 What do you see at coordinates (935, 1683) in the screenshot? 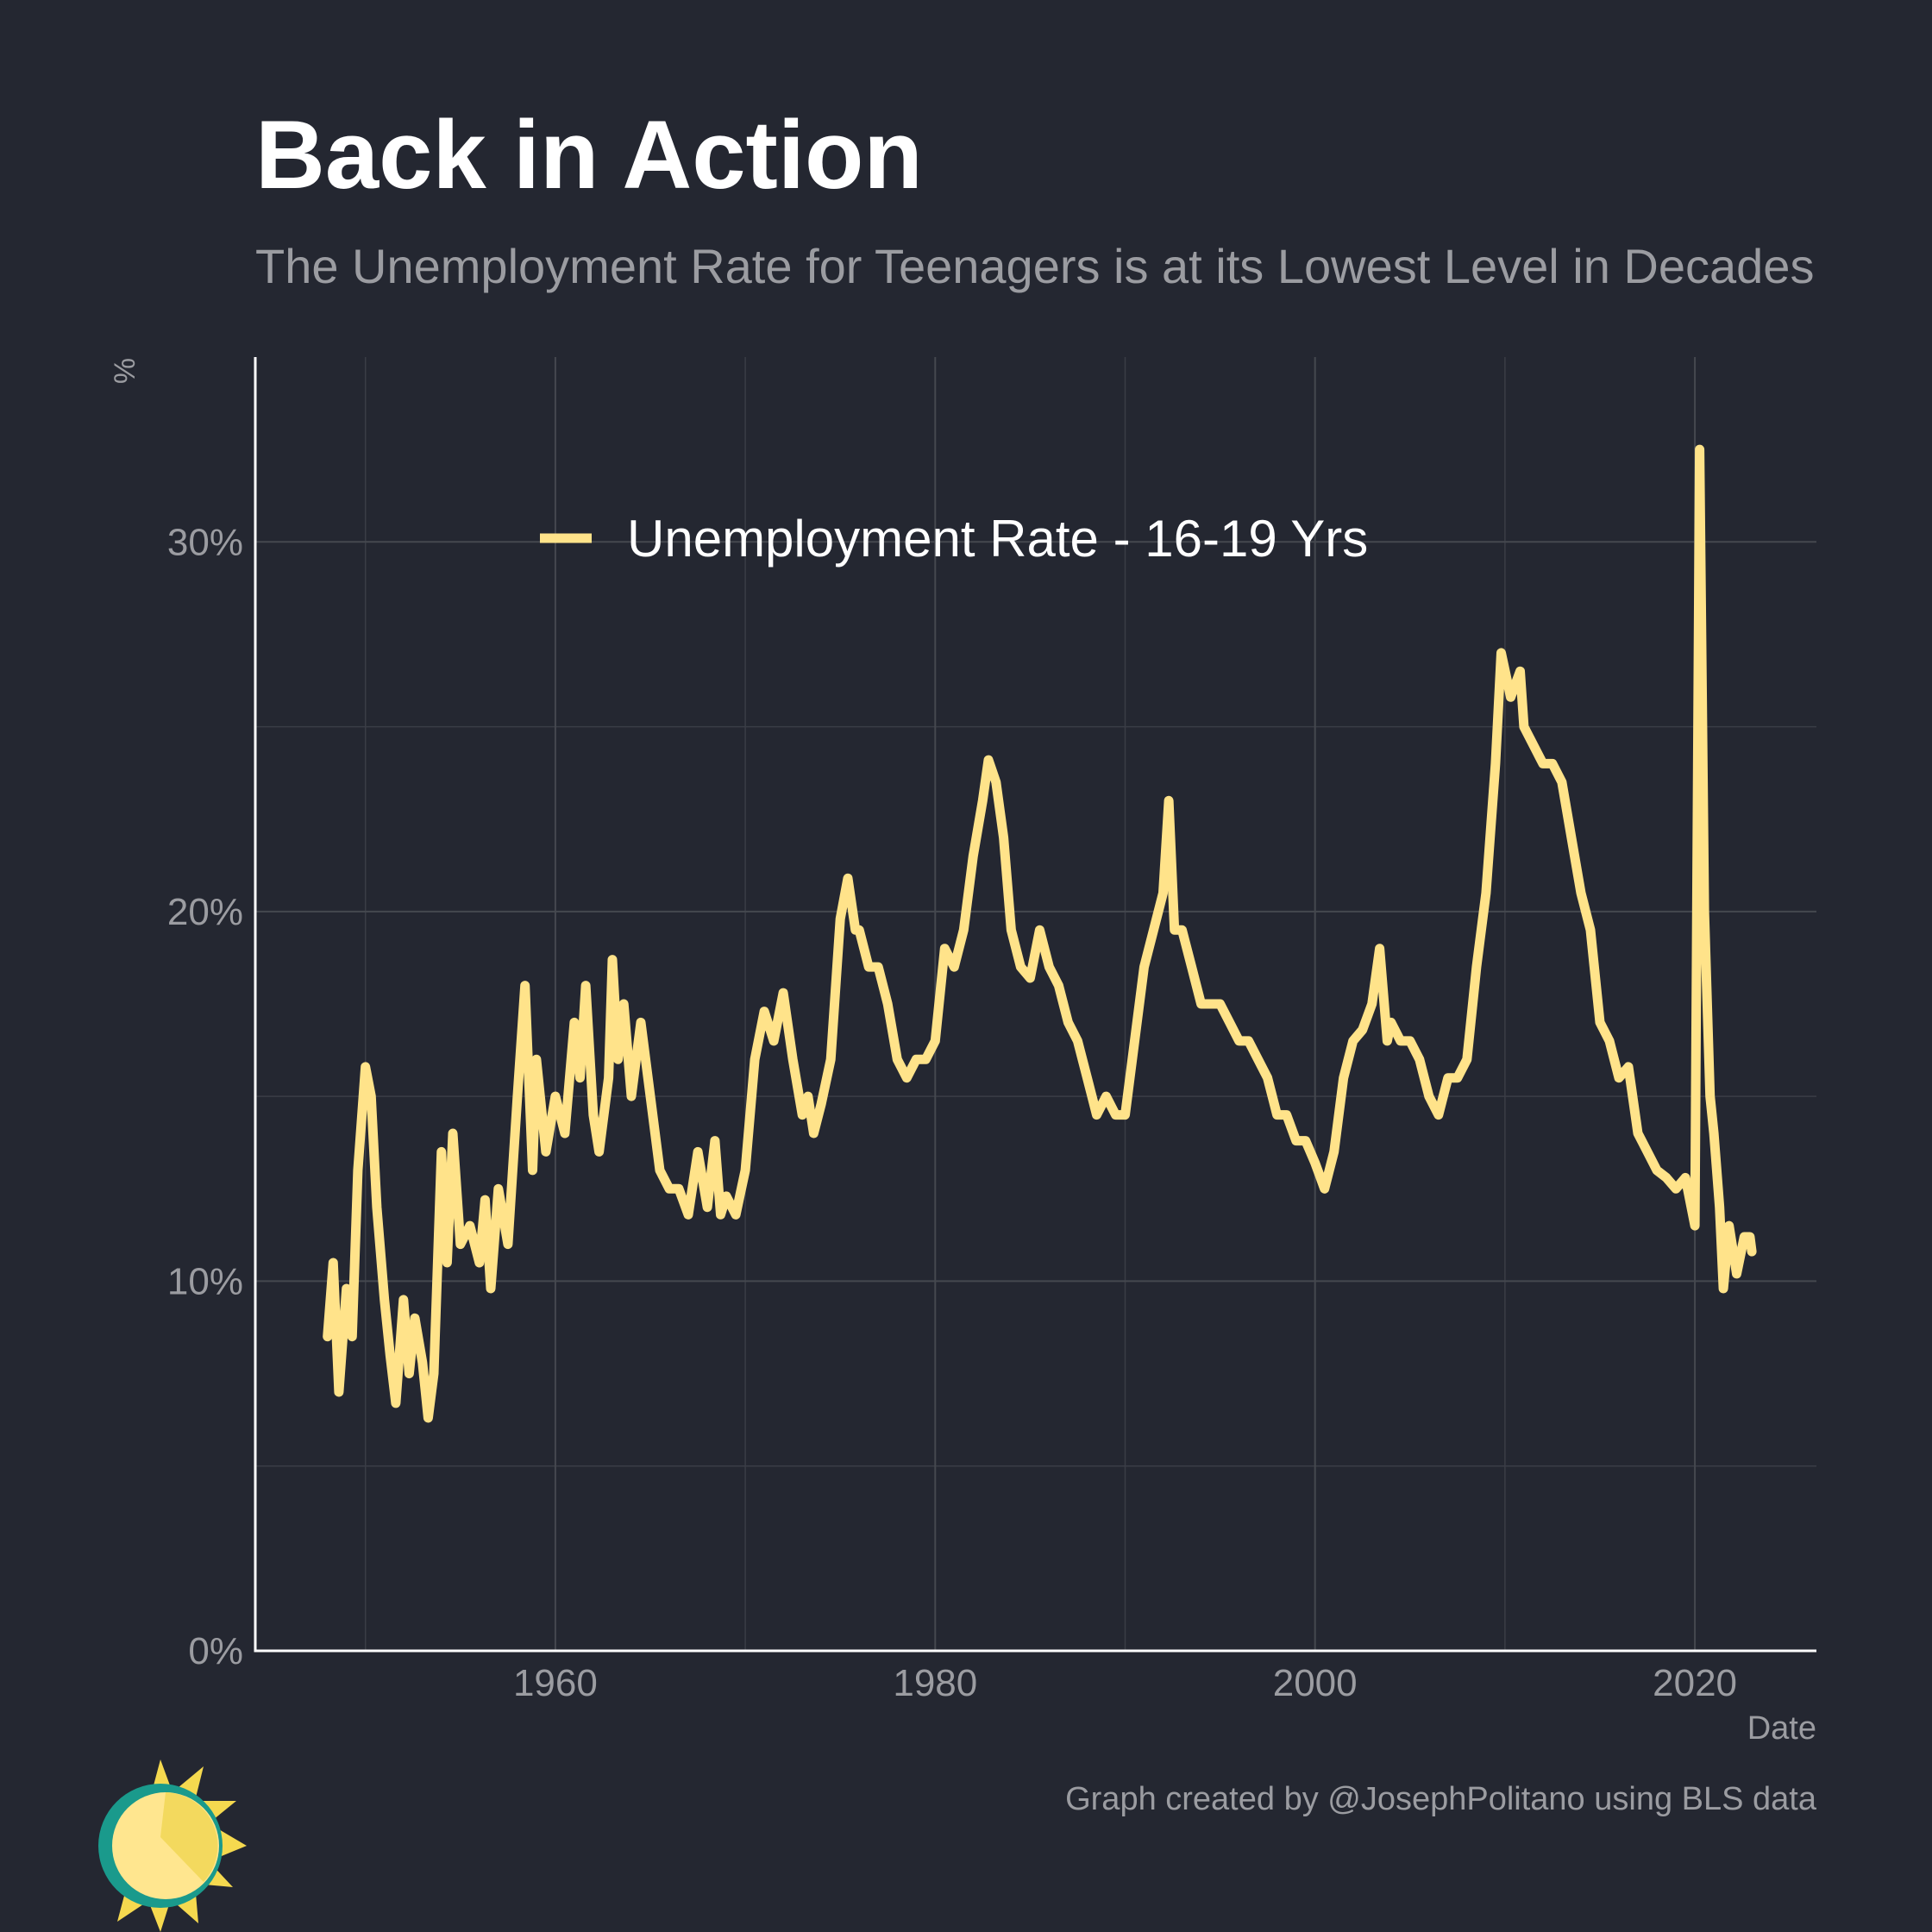
I see `x-tick-label: 1980` at bounding box center [935, 1683].